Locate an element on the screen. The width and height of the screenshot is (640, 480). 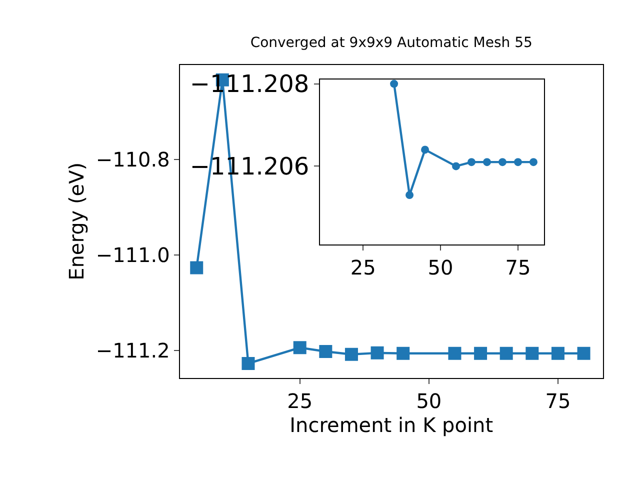
y-axis-title: Energy (eV) is located at coordinates (76, 221).